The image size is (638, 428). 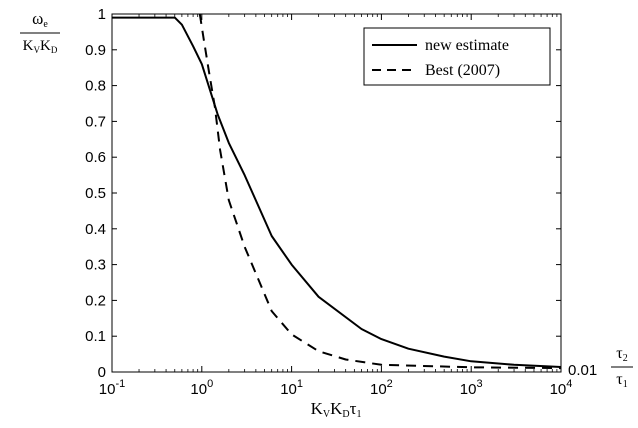 What do you see at coordinates (291, 388) in the screenshot?
I see `x-tick-label: 10¹` at bounding box center [291, 388].